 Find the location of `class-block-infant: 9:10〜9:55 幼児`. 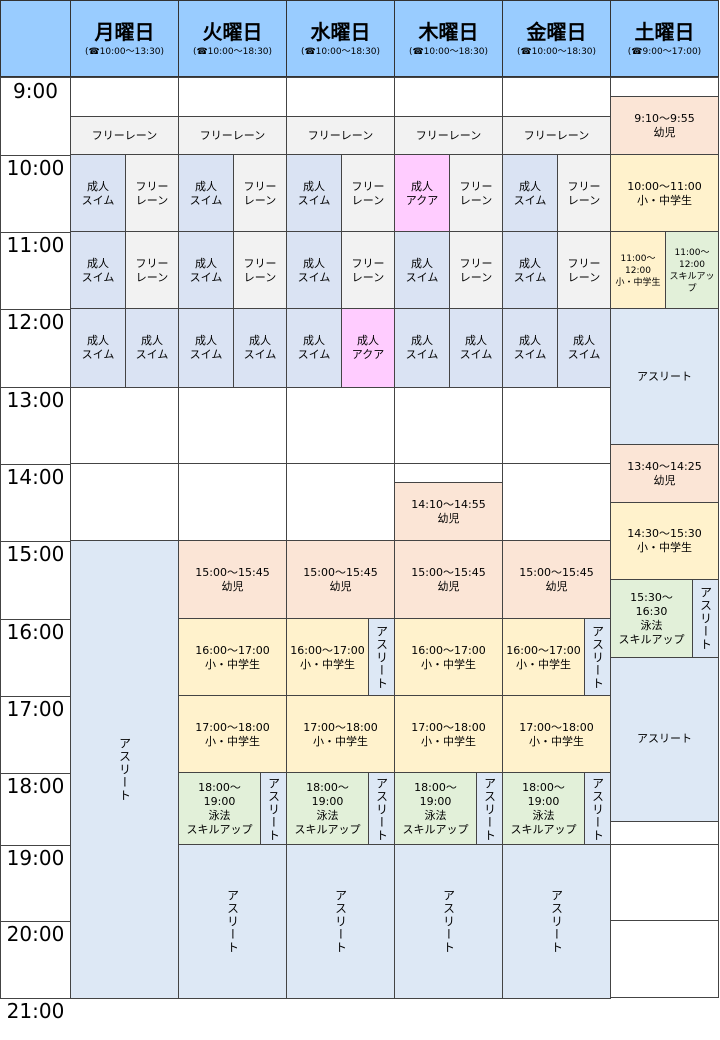

class-block-infant: 9:10〜9:55 幼児 is located at coordinates (664, 126).